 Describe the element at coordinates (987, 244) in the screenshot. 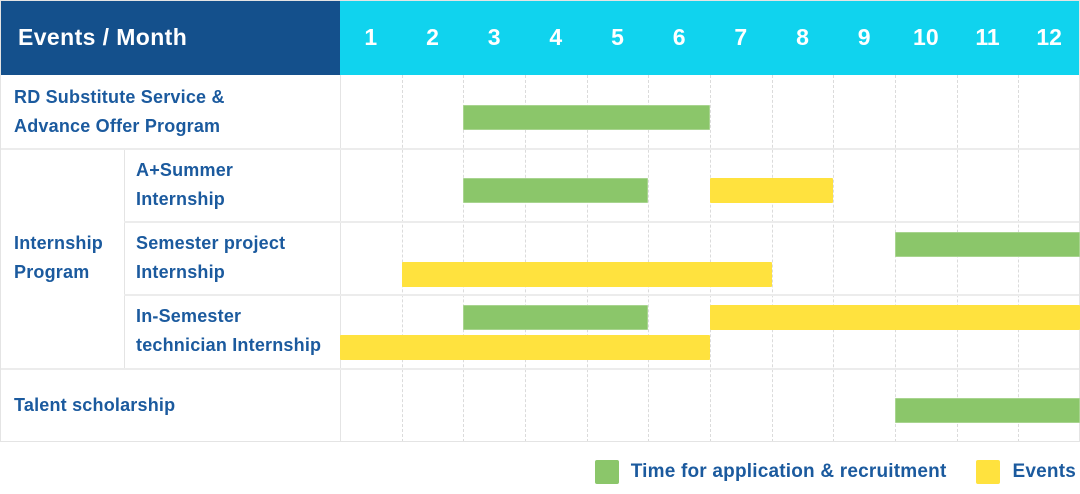

I see `gantt-bar-green-semester-project-internship` at that location.